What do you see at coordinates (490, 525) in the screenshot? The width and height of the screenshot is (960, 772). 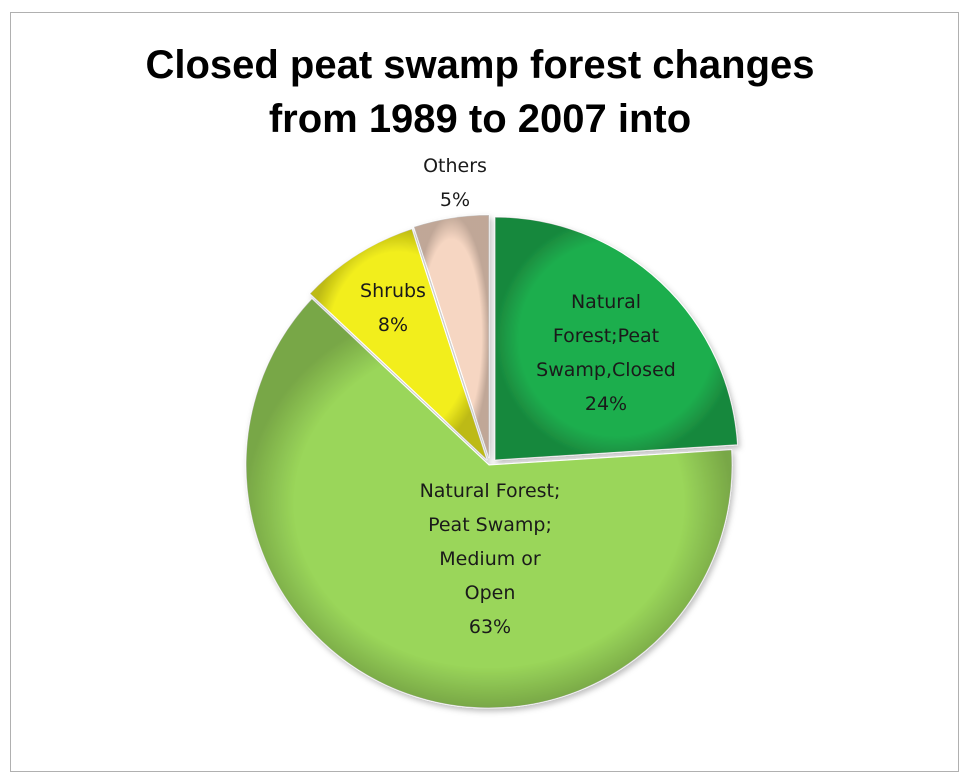 I see `slice-category-label: Peat Swamp;` at bounding box center [490, 525].